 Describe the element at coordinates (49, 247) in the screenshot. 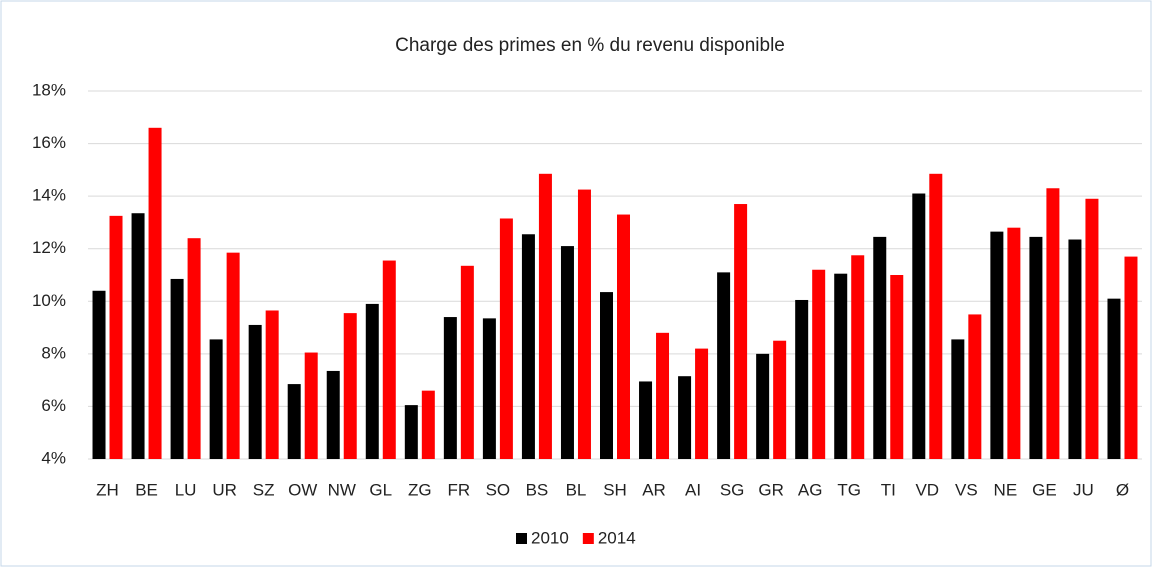

I see `y-tick-label: 12%` at that location.